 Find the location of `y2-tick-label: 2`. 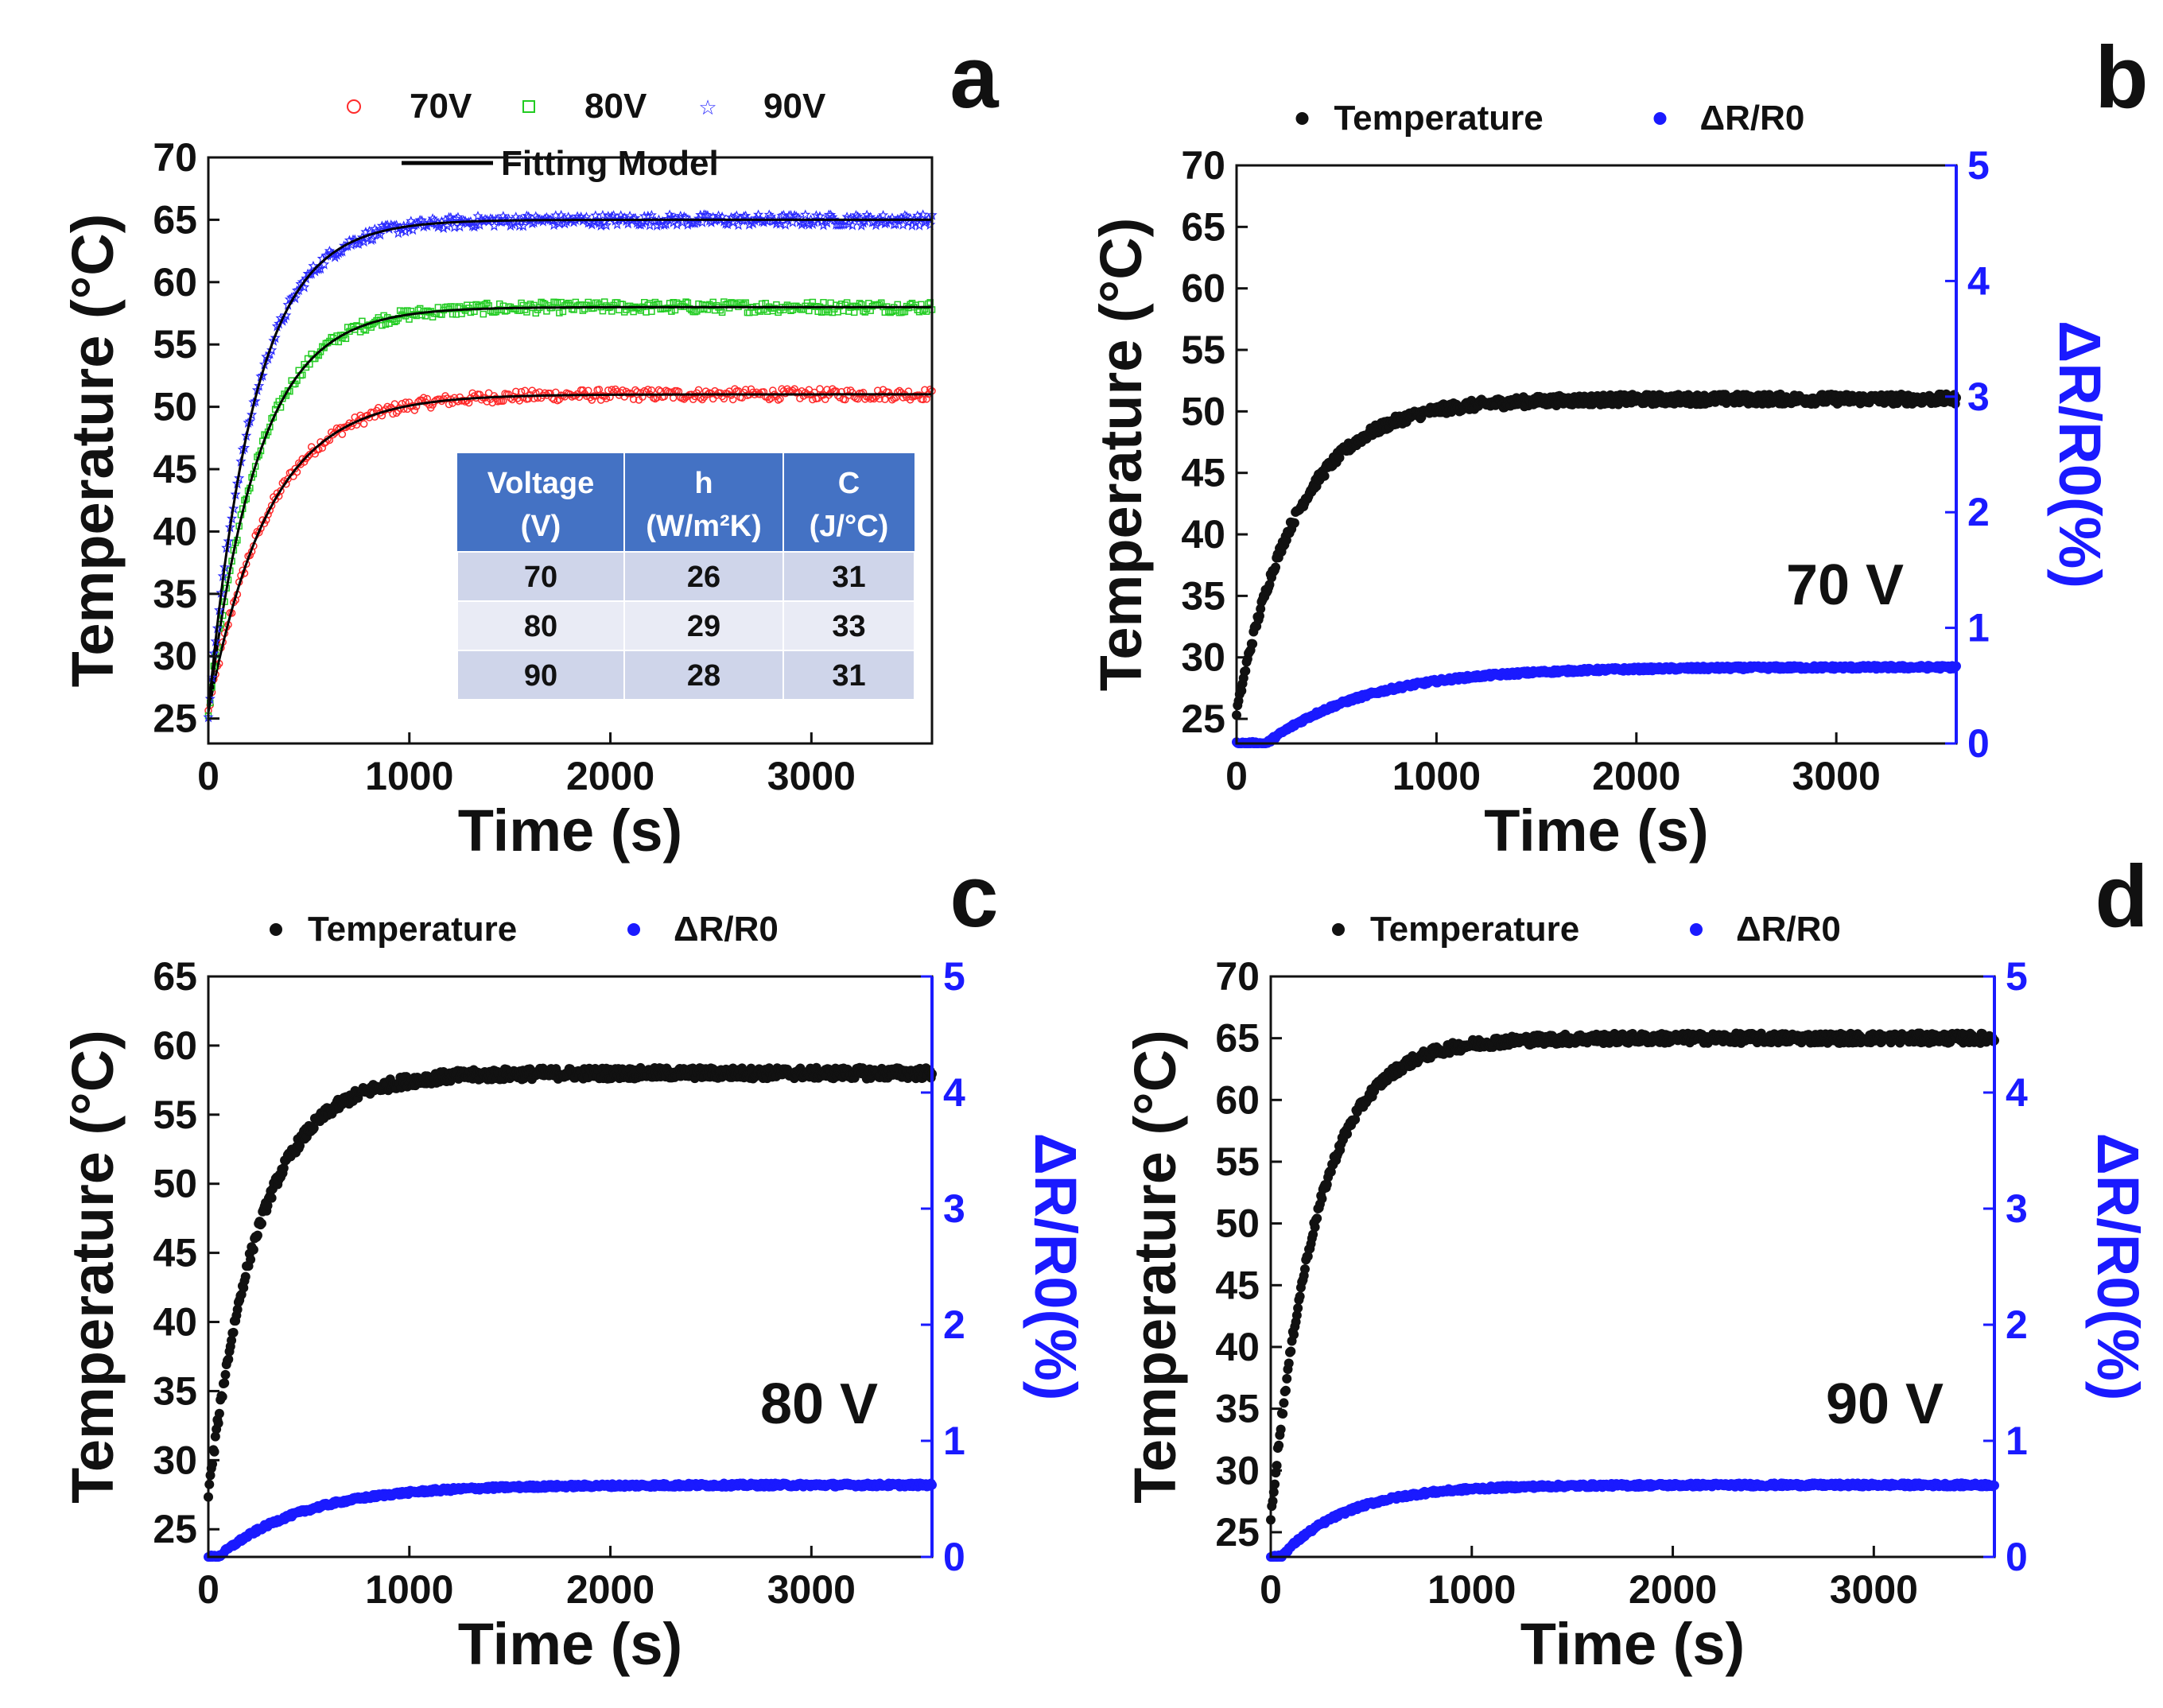

y2-tick-label: 2 is located at coordinates (954, 1325).